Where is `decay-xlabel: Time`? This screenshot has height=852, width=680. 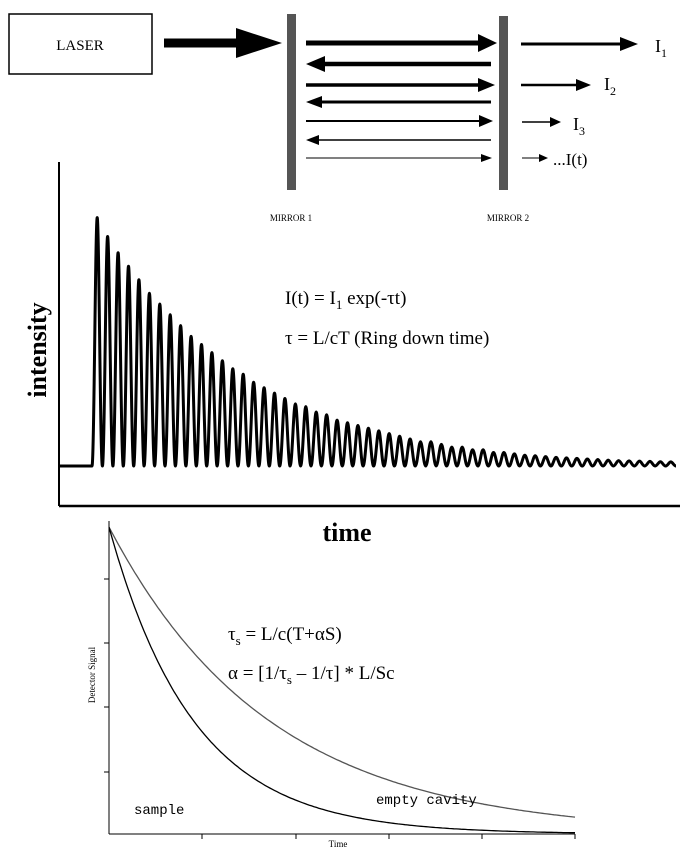 decay-xlabel: Time is located at coordinates (338, 844).